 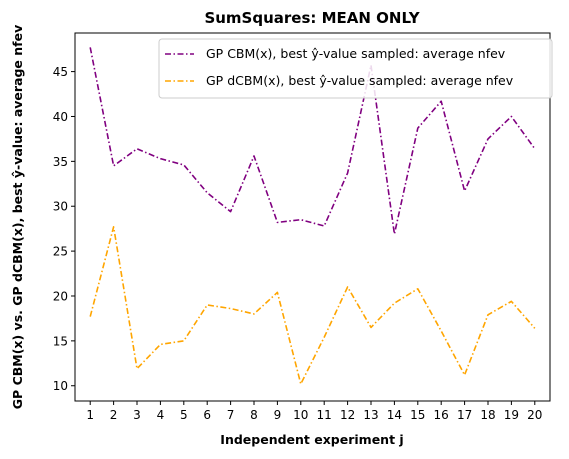 What do you see at coordinates (60, 72) in the screenshot?
I see `y-tick-label: 45` at bounding box center [60, 72].